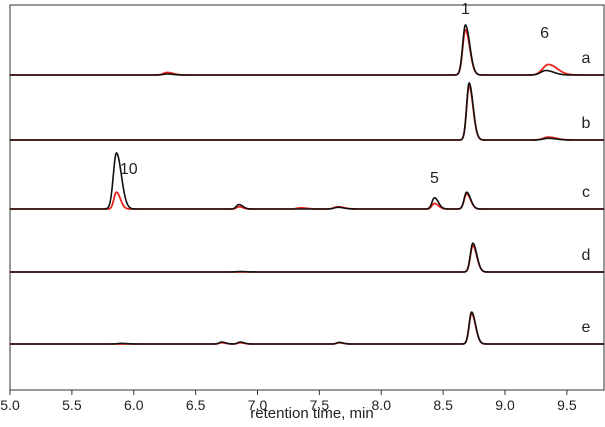  What do you see at coordinates (258, 405) in the screenshot?
I see `x-tick-label: 7.0` at bounding box center [258, 405].